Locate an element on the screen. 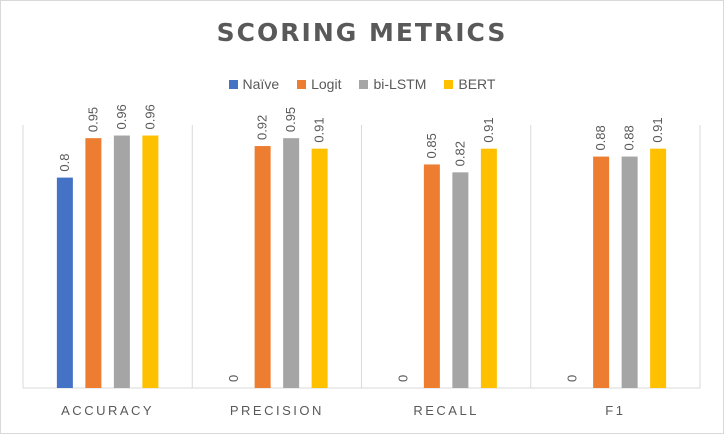  bar-bi-lstm-f1 is located at coordinates (629, 272).